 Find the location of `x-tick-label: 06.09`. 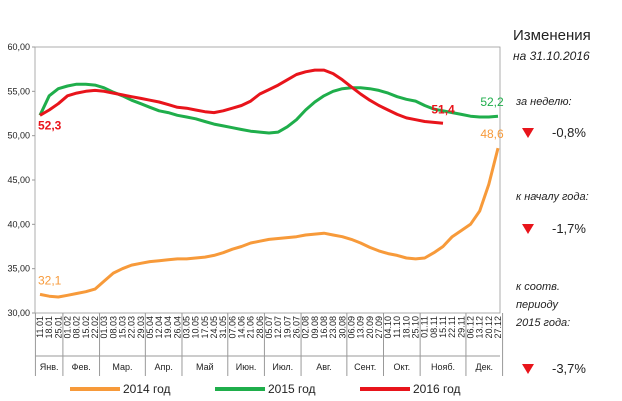

x-tick-label: 06.09 is located at coordinates (351, 327).